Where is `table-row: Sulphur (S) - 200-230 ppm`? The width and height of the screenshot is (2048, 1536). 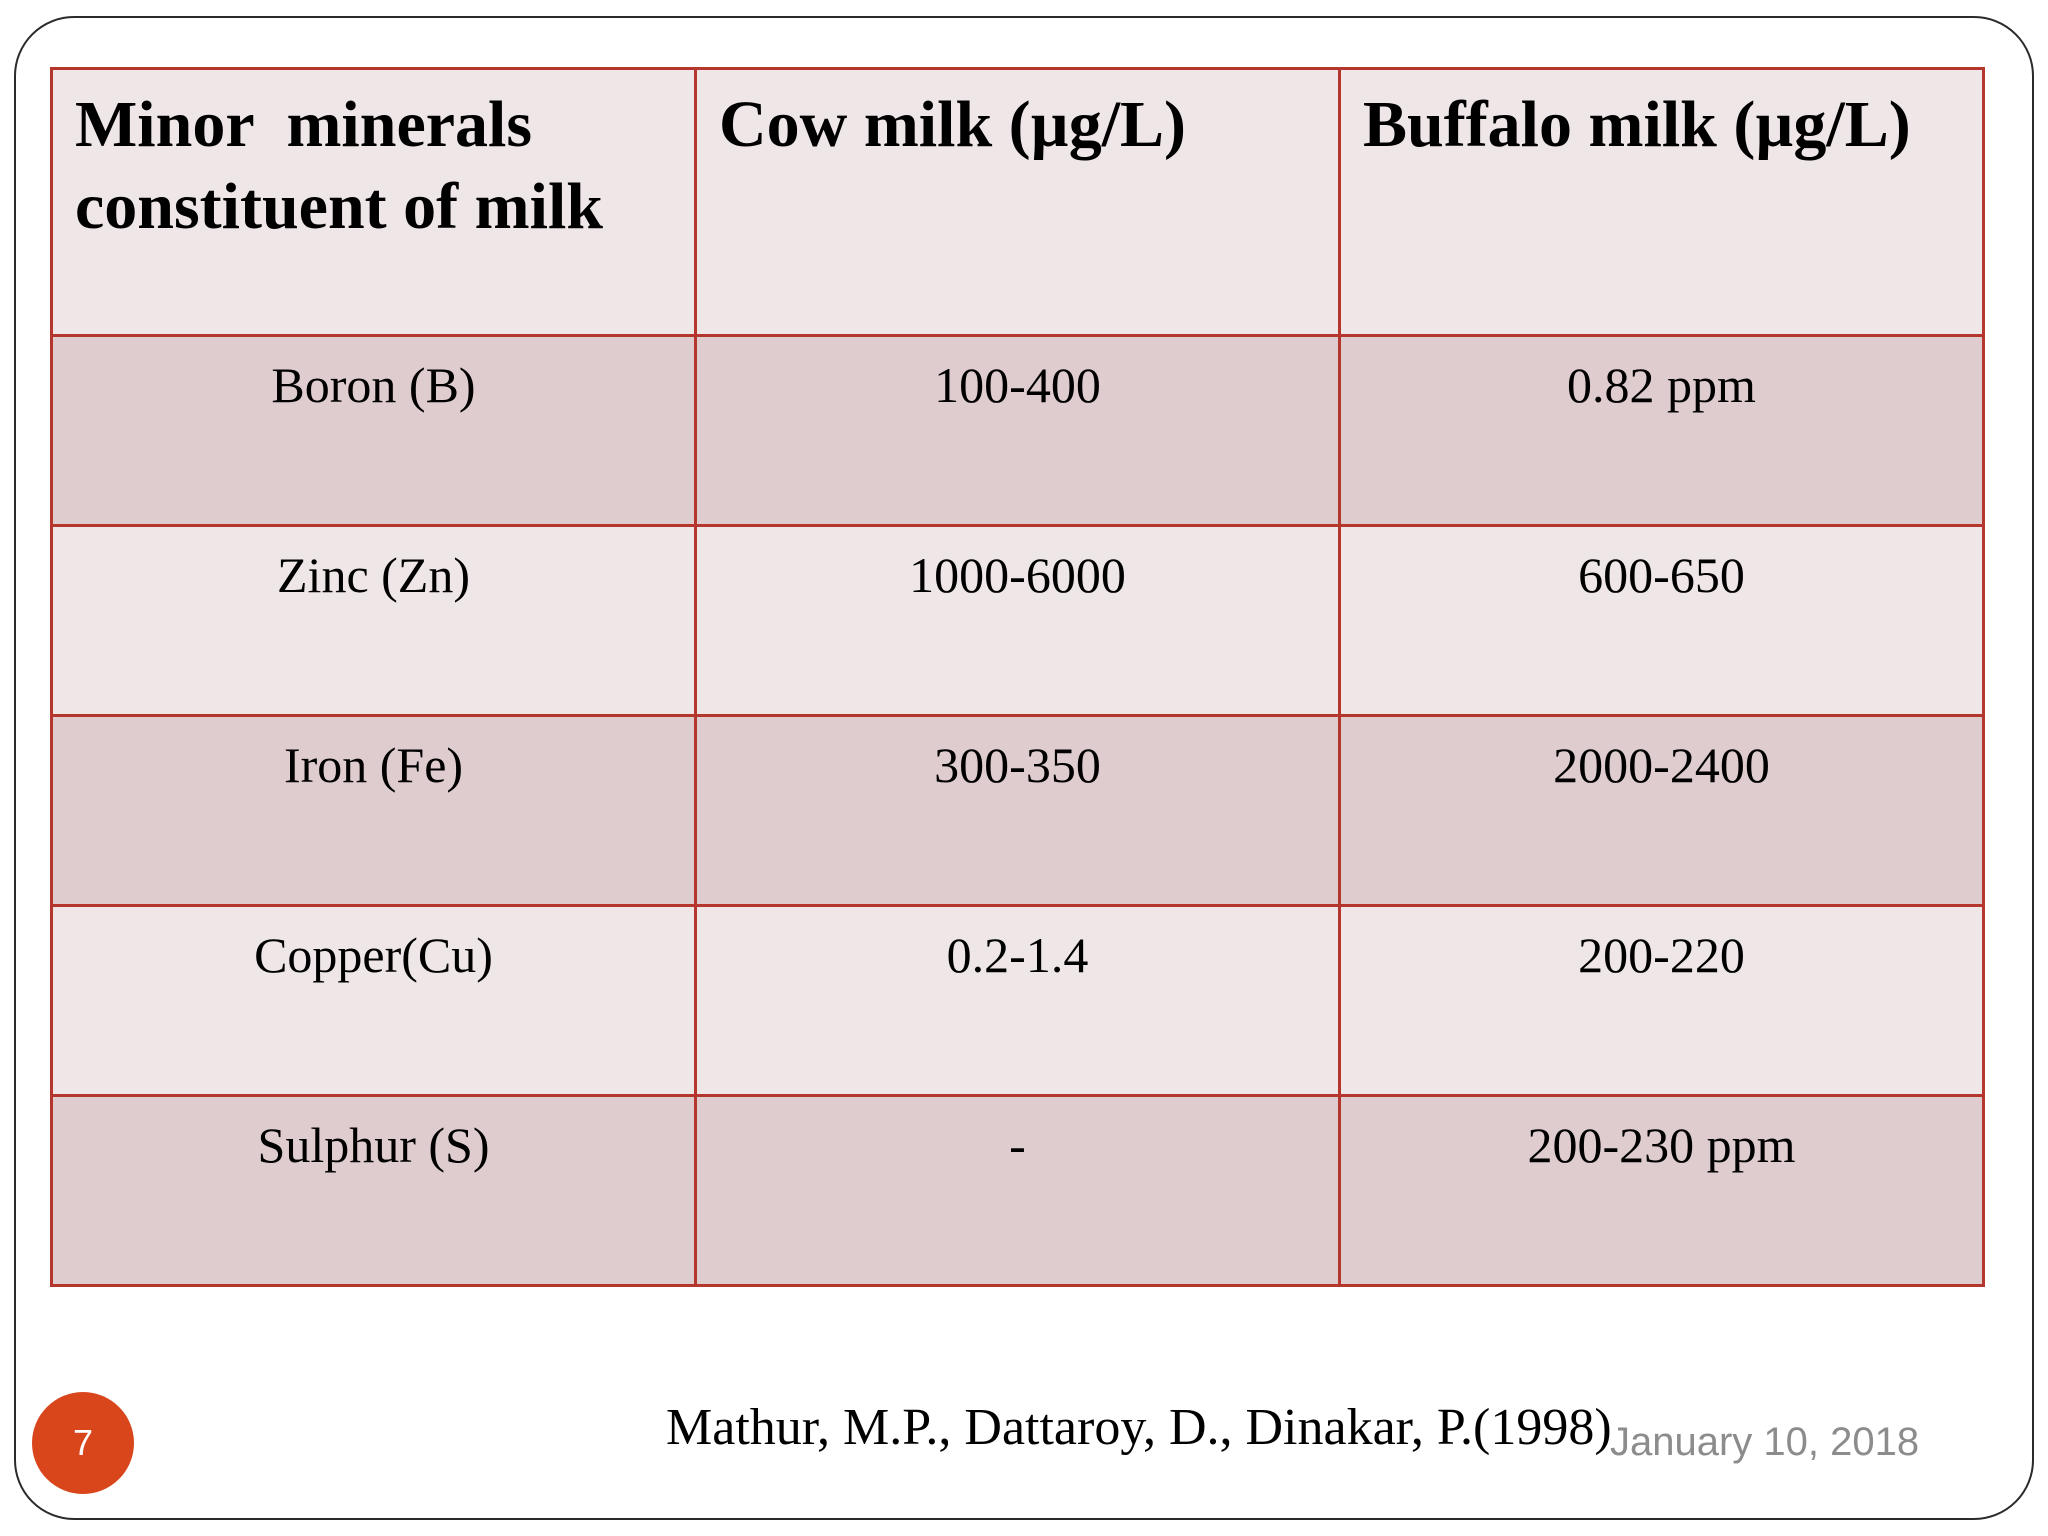
table-row: Sulphur (S) - 200-230 ppm is located at coordinates (1017, 1190).